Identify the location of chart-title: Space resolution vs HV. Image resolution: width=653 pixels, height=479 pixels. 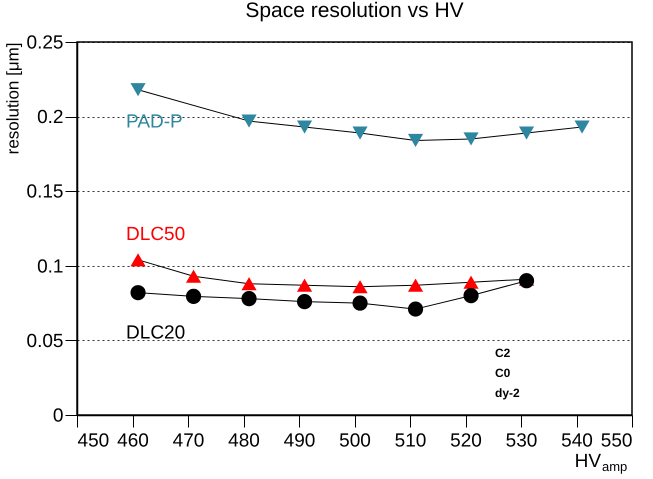
(354, 11).